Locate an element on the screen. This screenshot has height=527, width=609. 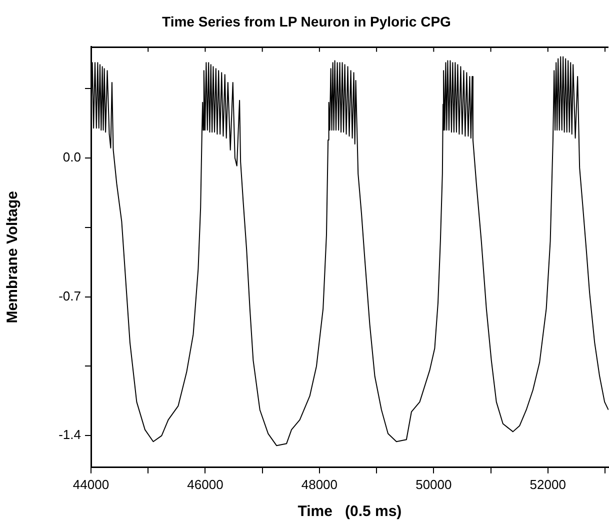
y-tick-label: -0.7 is located at coordinates (69, 296).